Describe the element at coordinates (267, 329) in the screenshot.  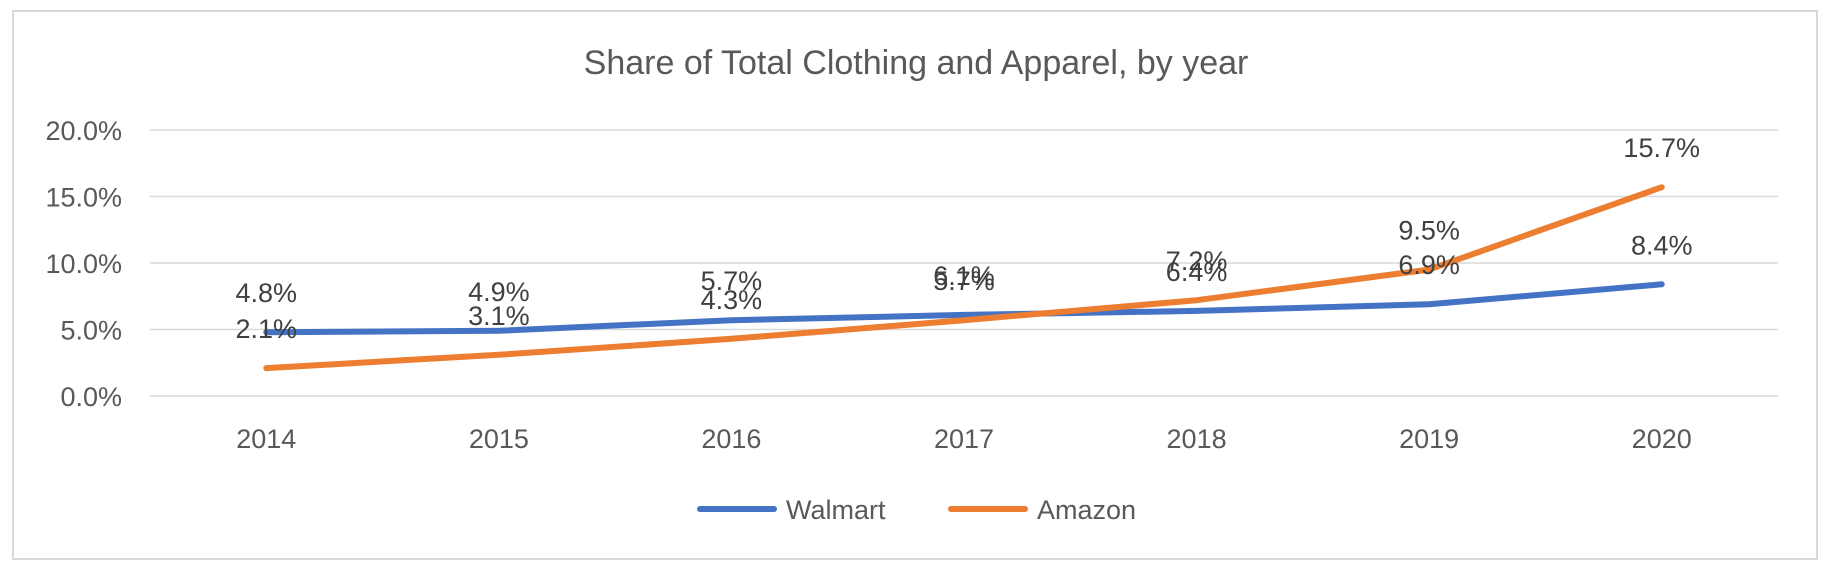
I see `data-label-amazon: 2.1%` at that location.